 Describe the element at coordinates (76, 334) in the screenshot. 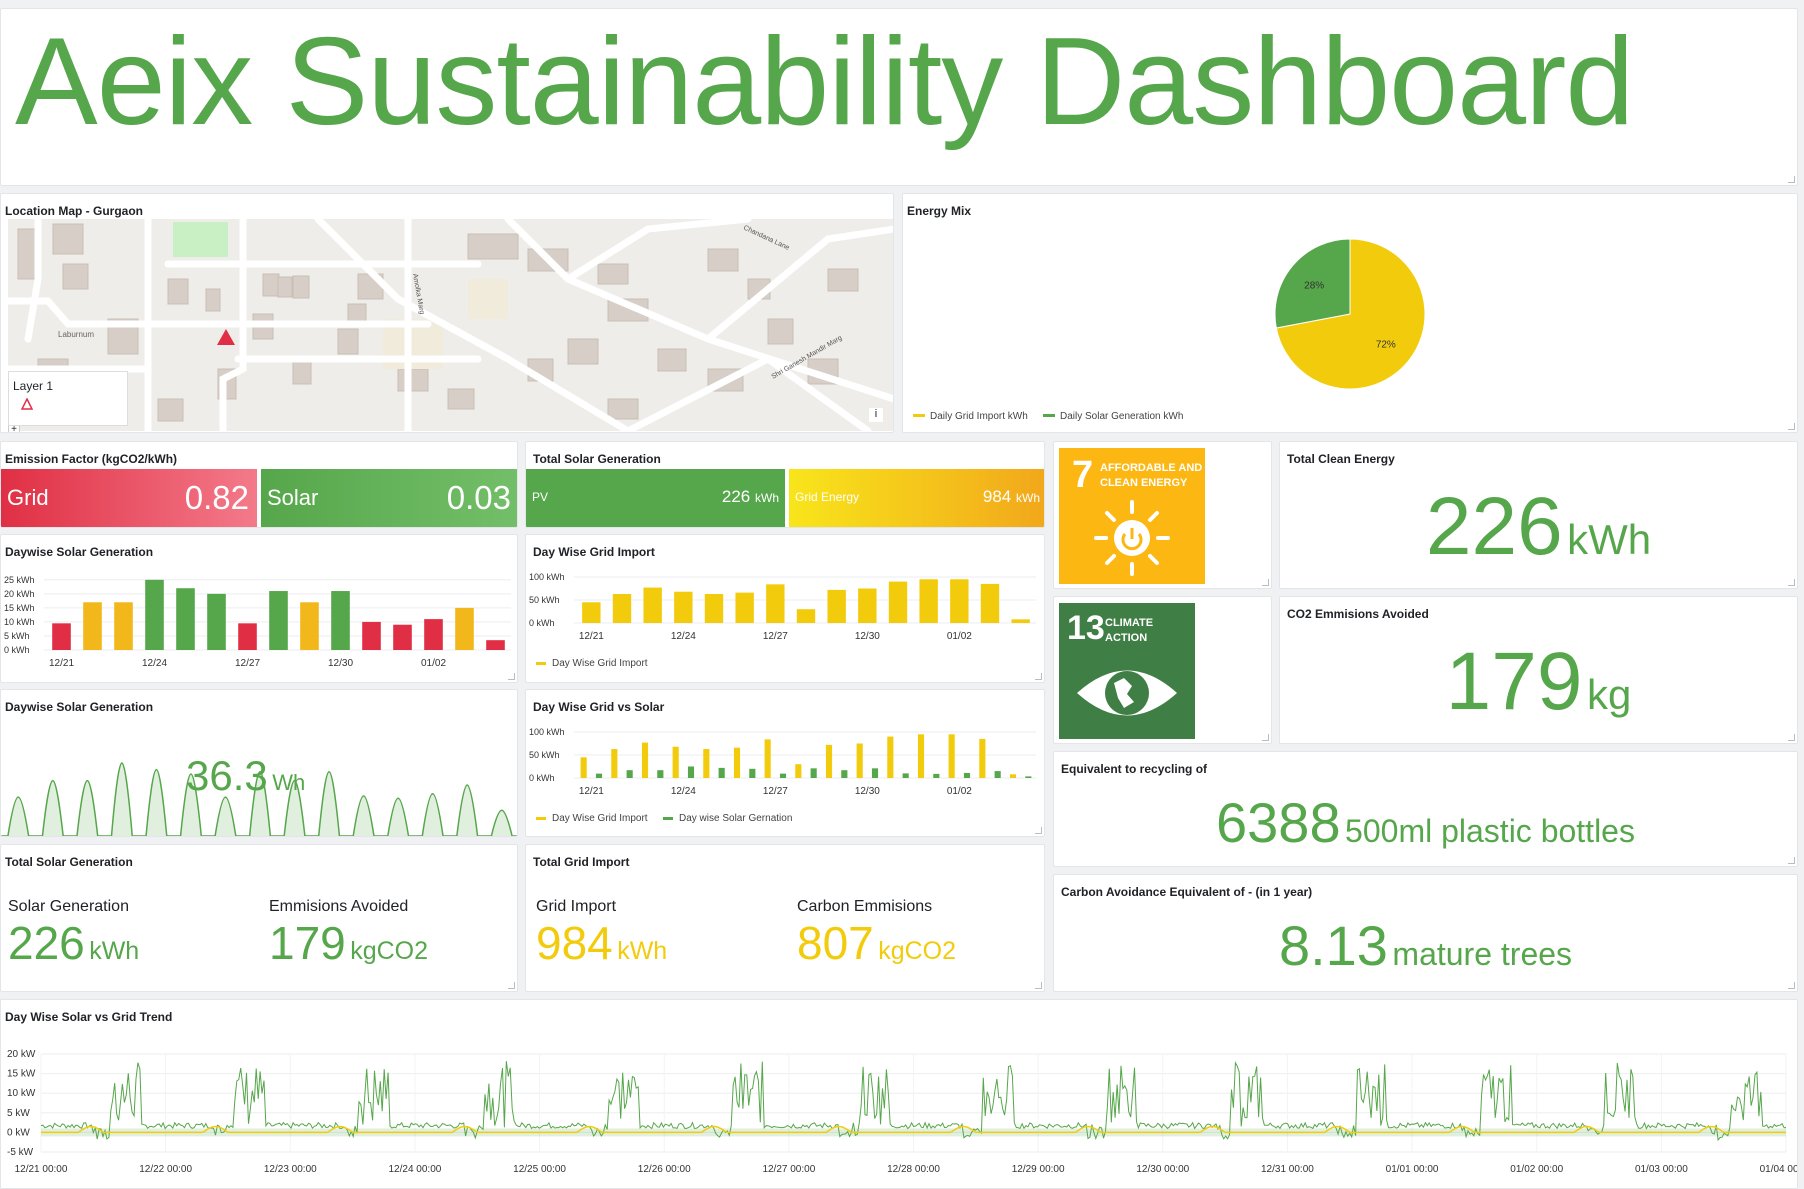

I see `street-label: Laburnum` at that location.